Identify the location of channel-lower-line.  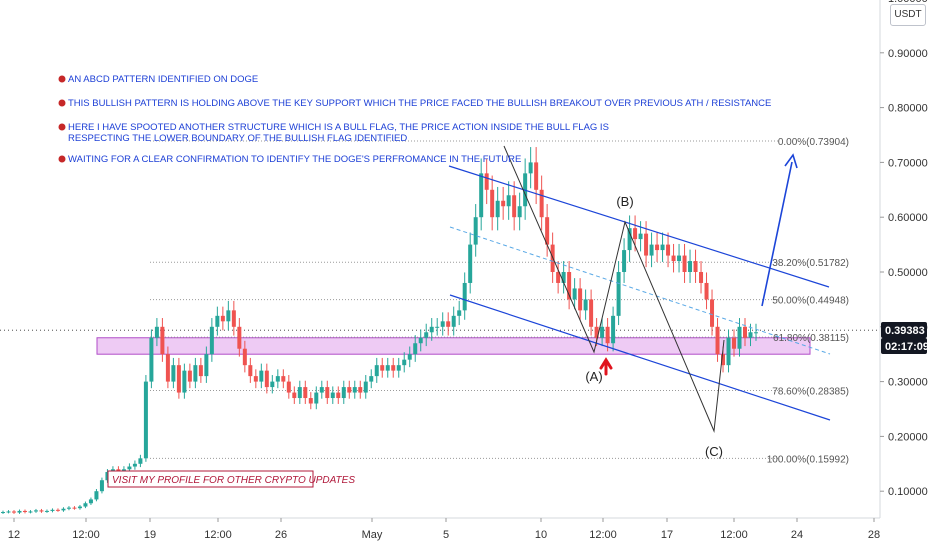
(640, 357).